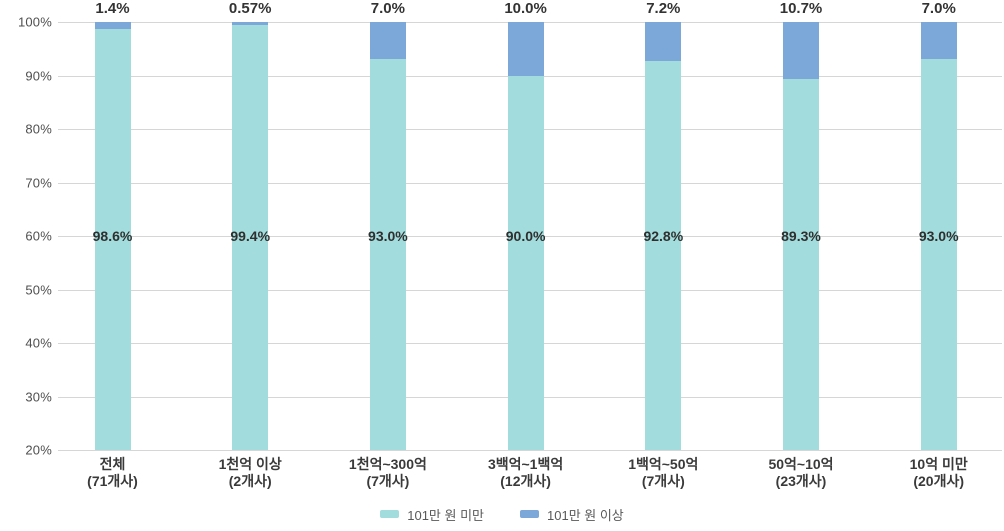  Describe the element at coordinates (112, 464) in the screenshot. I see `category-name: 전체` at that location.